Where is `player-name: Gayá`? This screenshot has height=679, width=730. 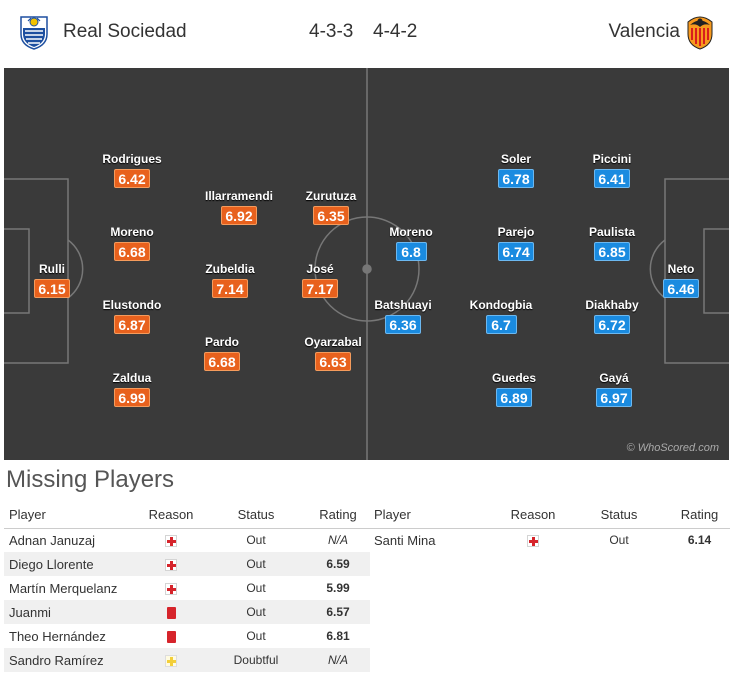 player-name: Gayá is located at coordinates (614, 378).